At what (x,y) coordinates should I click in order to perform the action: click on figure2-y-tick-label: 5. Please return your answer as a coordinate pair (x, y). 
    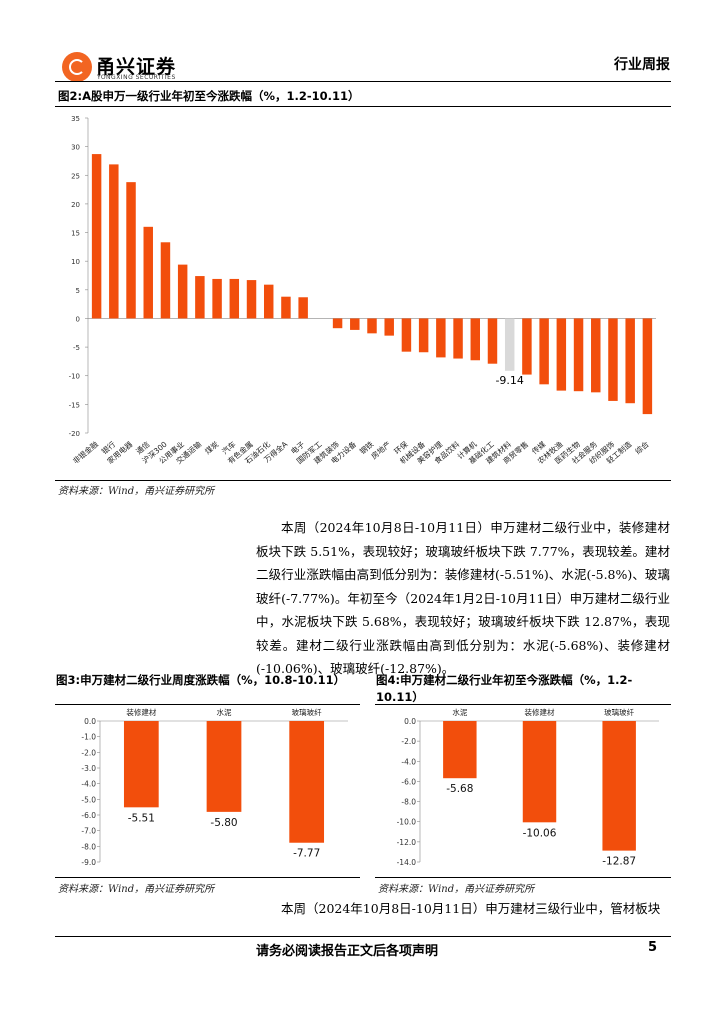
    Looking at the image, I should click on (78, 291).